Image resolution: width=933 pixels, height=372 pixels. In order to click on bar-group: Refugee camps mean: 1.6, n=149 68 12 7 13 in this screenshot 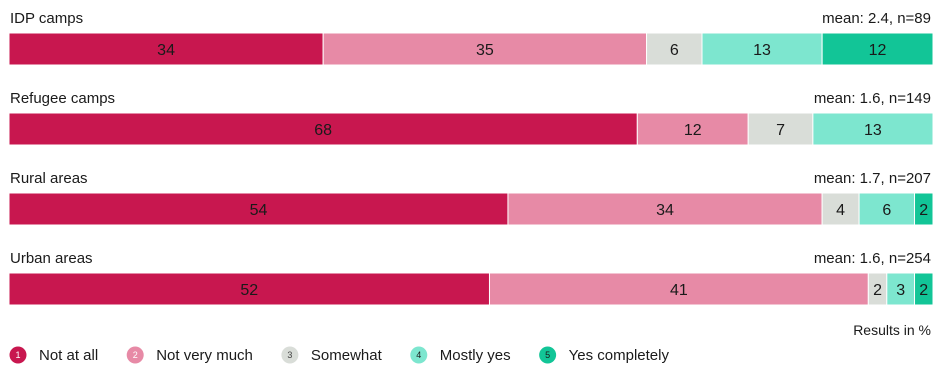, I will do `click(470, 118)`.